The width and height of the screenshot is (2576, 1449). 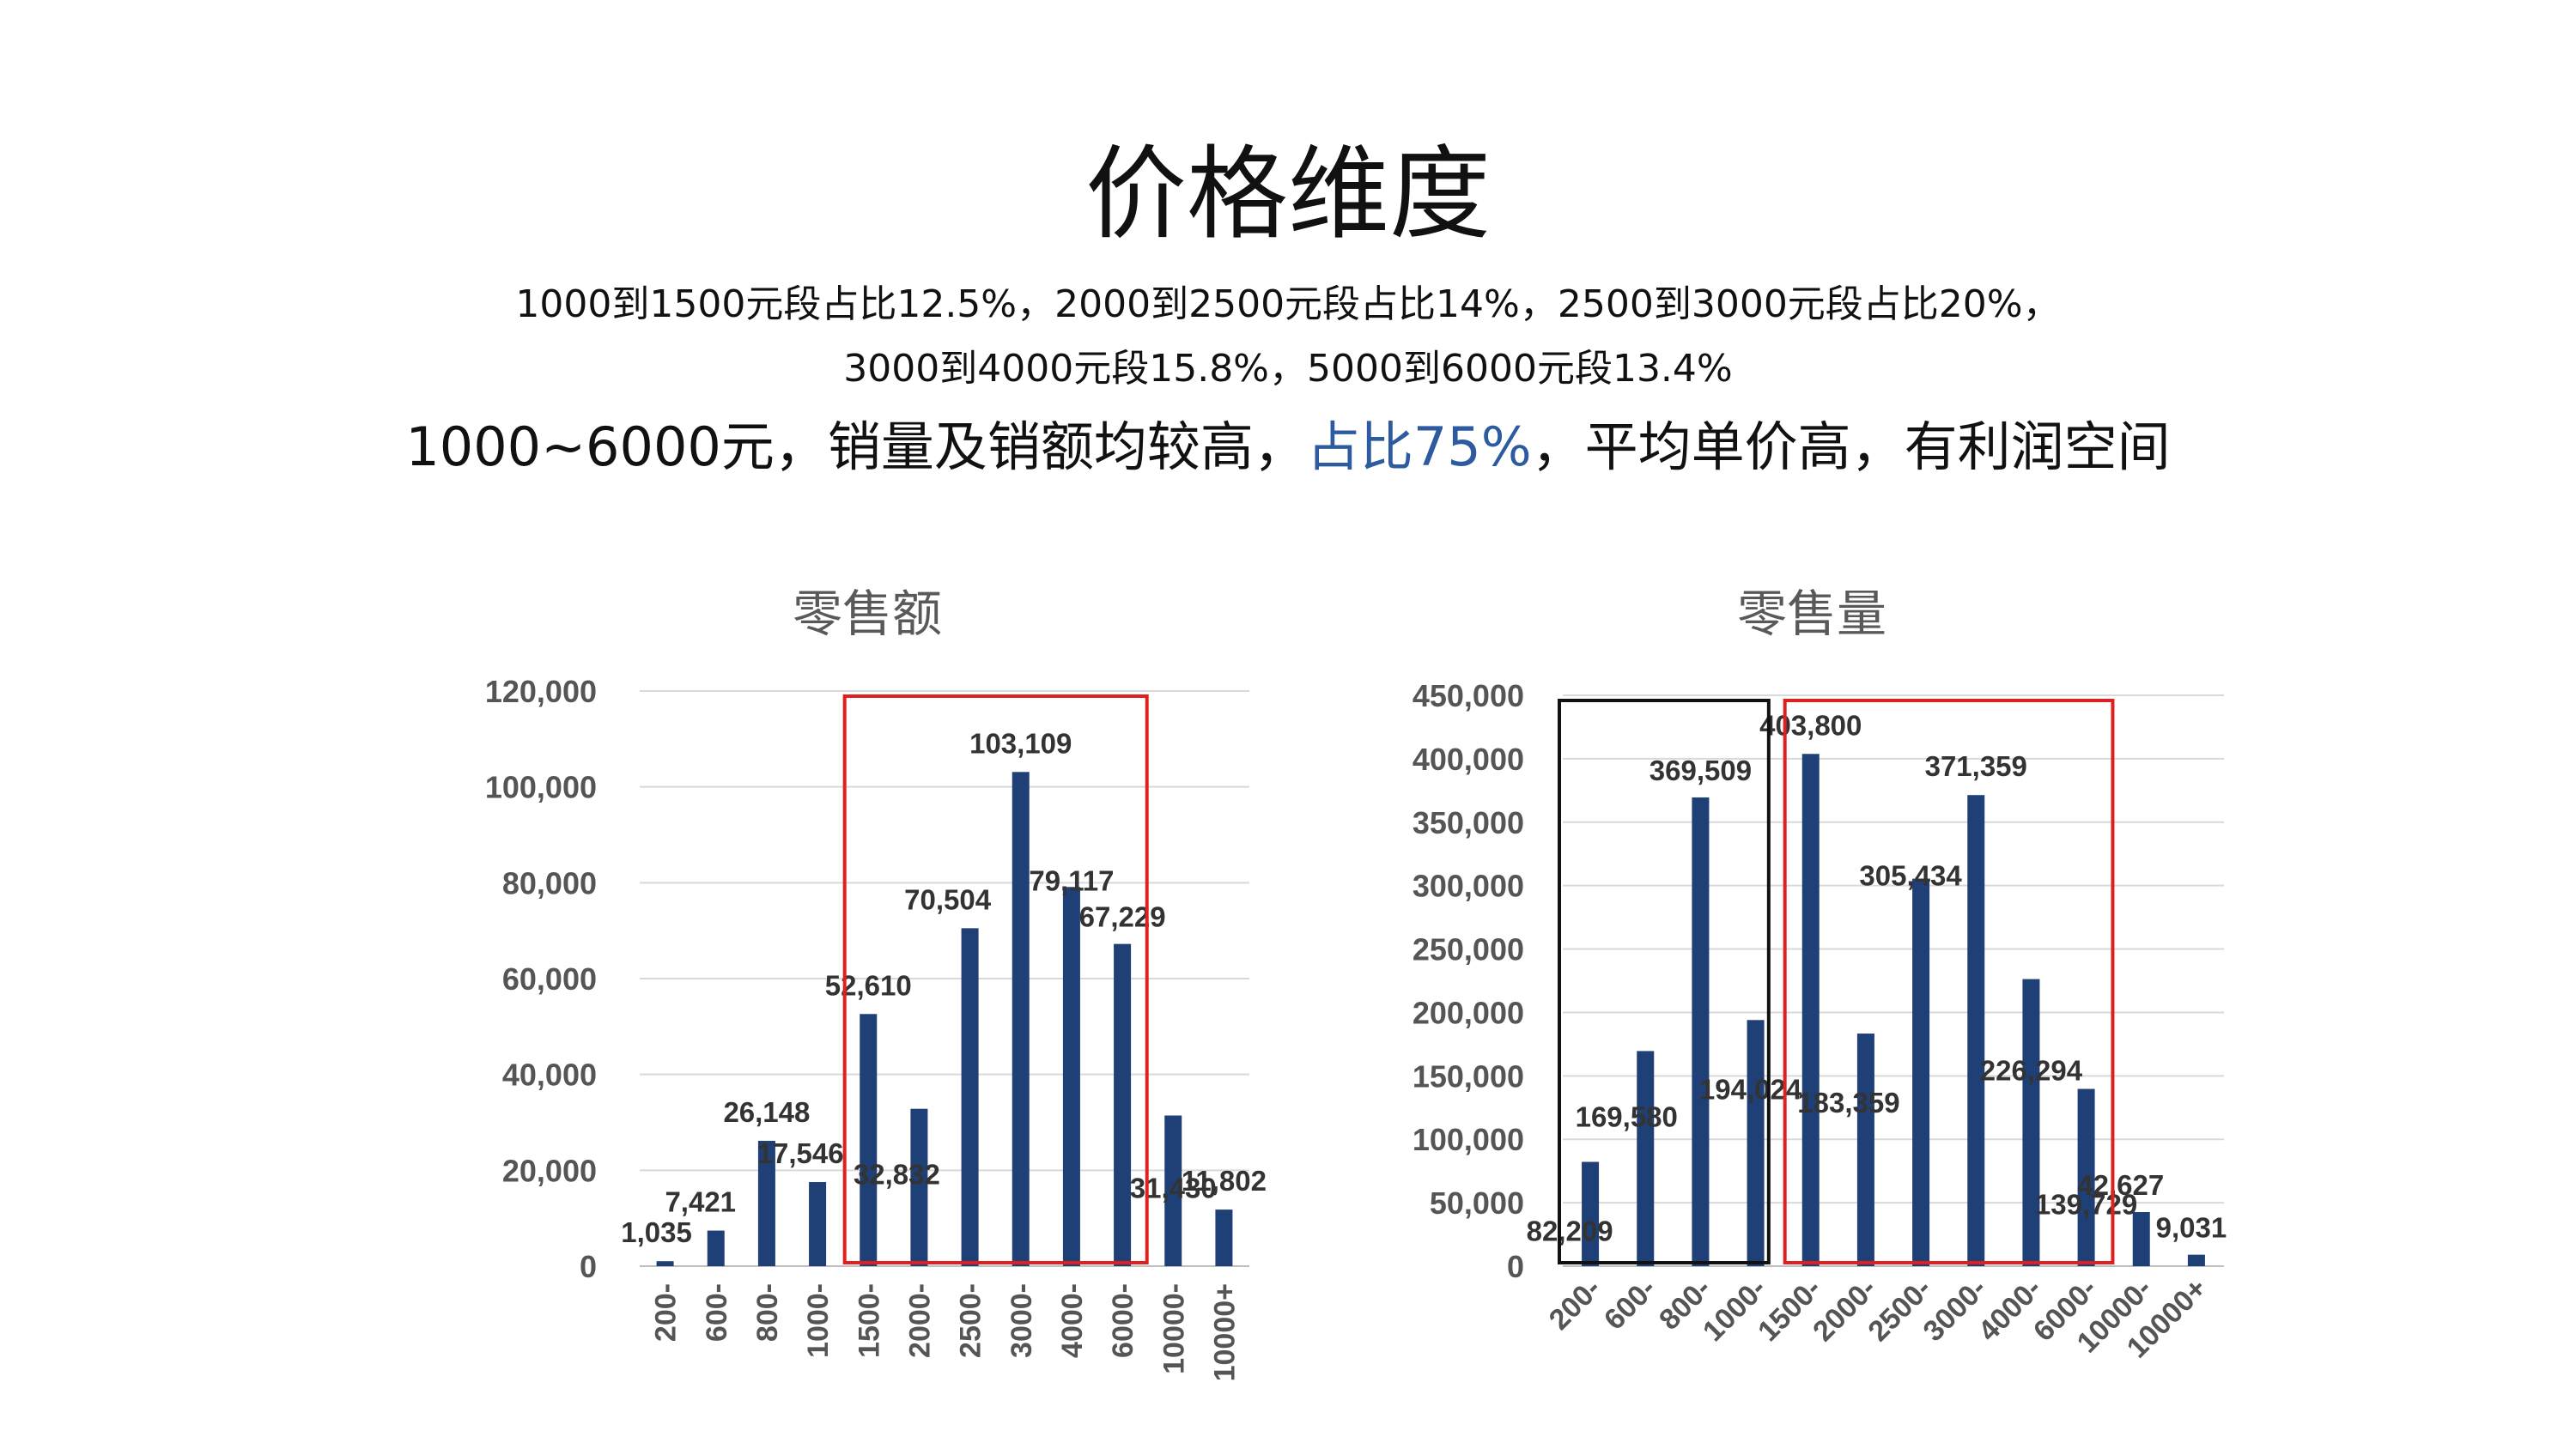 I want to click on data-label: 103,109, so click(x=1020, y=743).